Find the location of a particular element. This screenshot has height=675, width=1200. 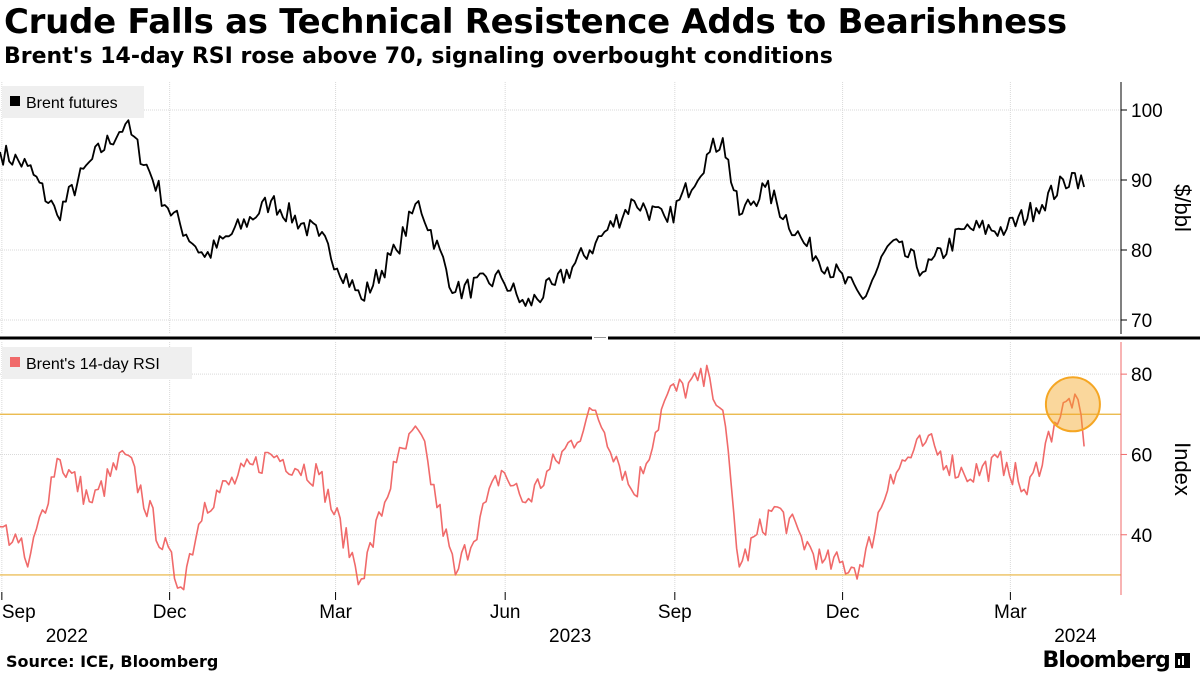

price-tick-label: 80 is located at coordinates (1141, 251).